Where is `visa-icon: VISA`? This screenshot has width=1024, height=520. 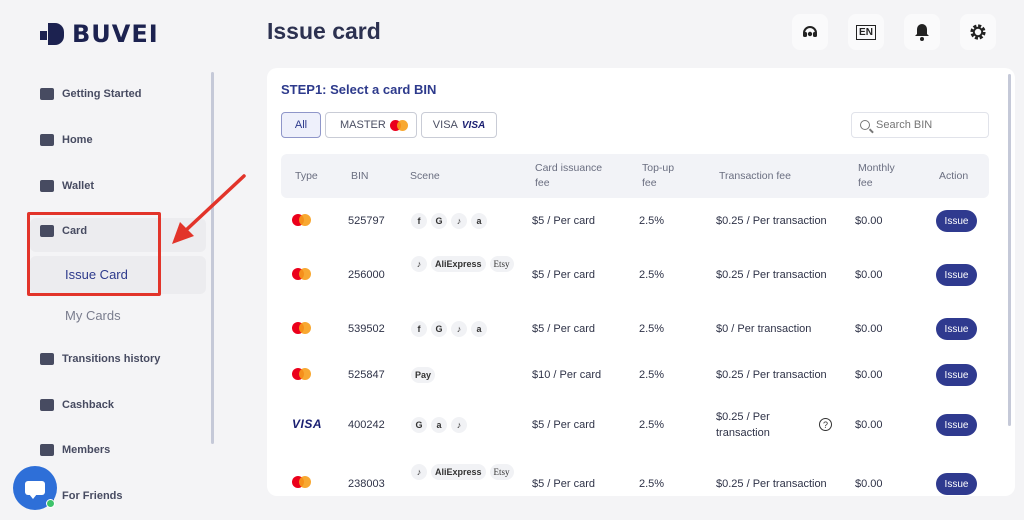
visa-icon: VISA is located at coordinates (473, 125).